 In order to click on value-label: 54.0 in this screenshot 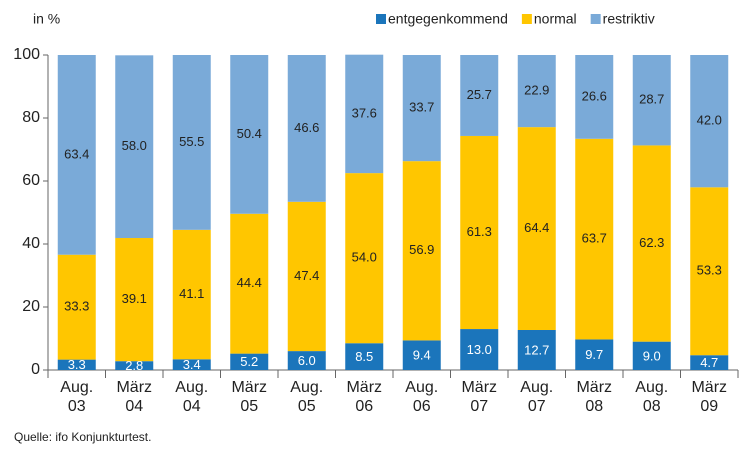, I will do `click(364, 257)`.